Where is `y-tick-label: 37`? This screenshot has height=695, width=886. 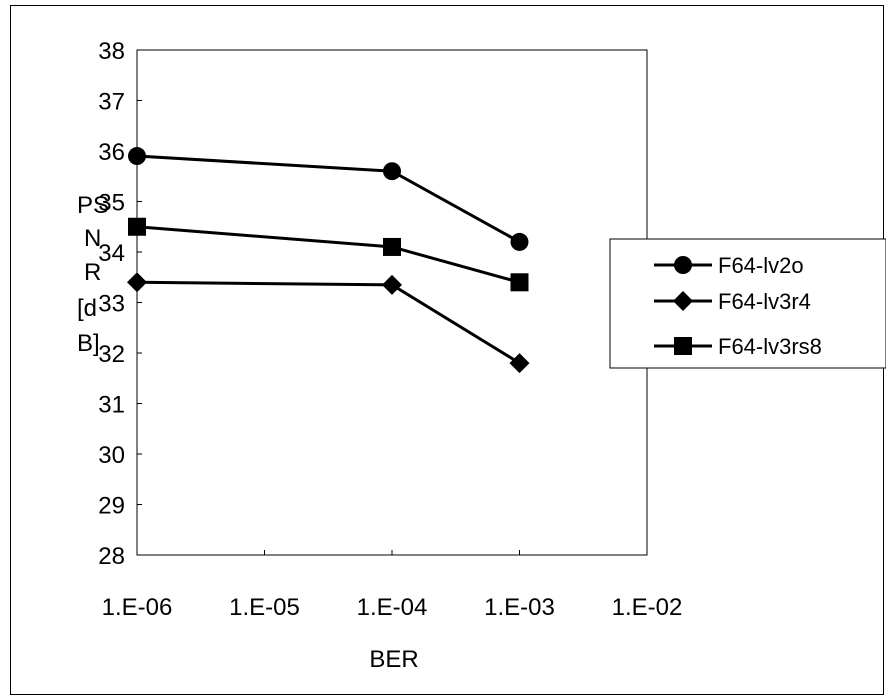
y-tick-label: 37 is located at coordinates (111, 102).